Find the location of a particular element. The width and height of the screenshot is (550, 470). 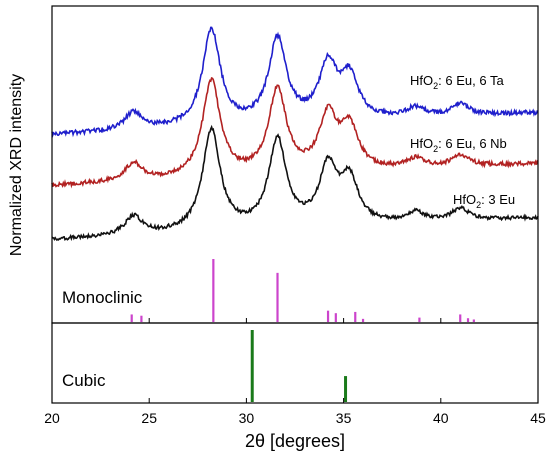

x-axis-label: 2θ [degrees] is located at coordinates (295, 441).